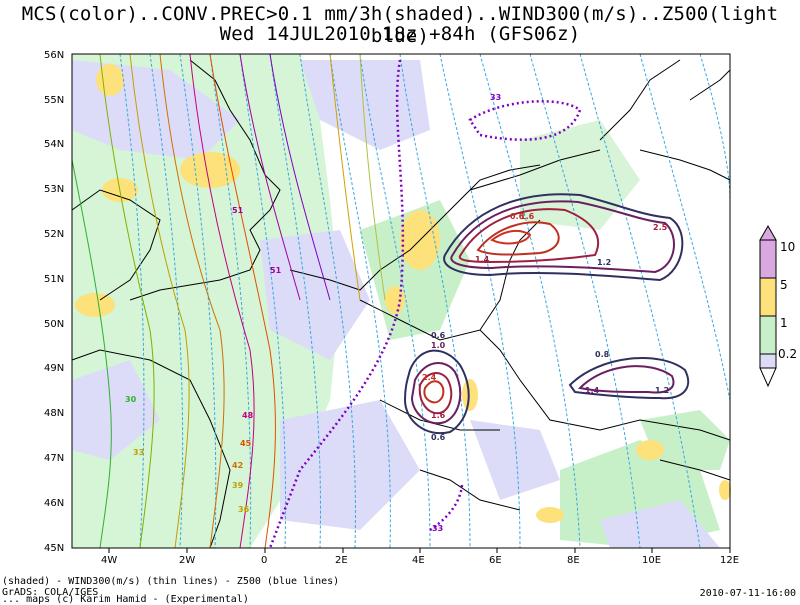 The height and width of the screenshot is (605, 800). Describe the element at coordinates (264, 560) in the screenshot. I see `svg-text: 0` at that location.